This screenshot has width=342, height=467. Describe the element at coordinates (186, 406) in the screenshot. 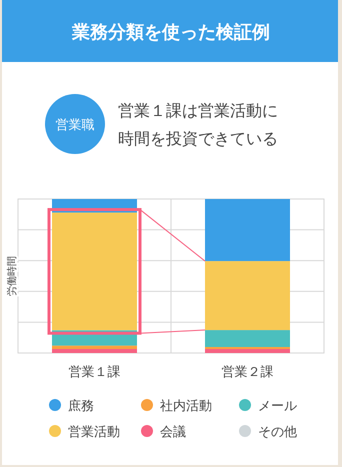

I see `legend-label: 社内活動` at that location.